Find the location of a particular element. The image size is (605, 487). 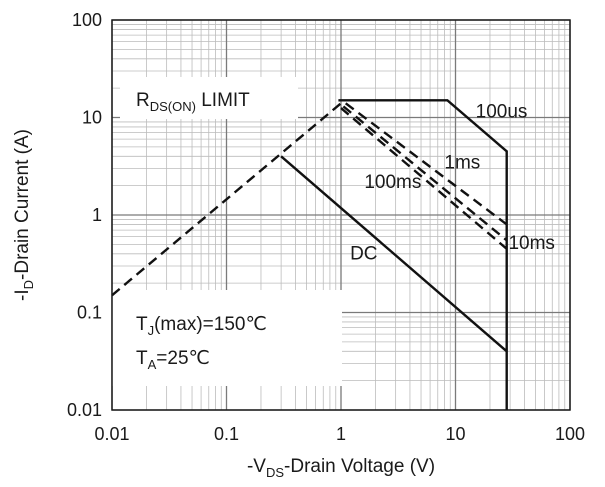

x-axis-prefix: -V is located at coordinates (256, 466).